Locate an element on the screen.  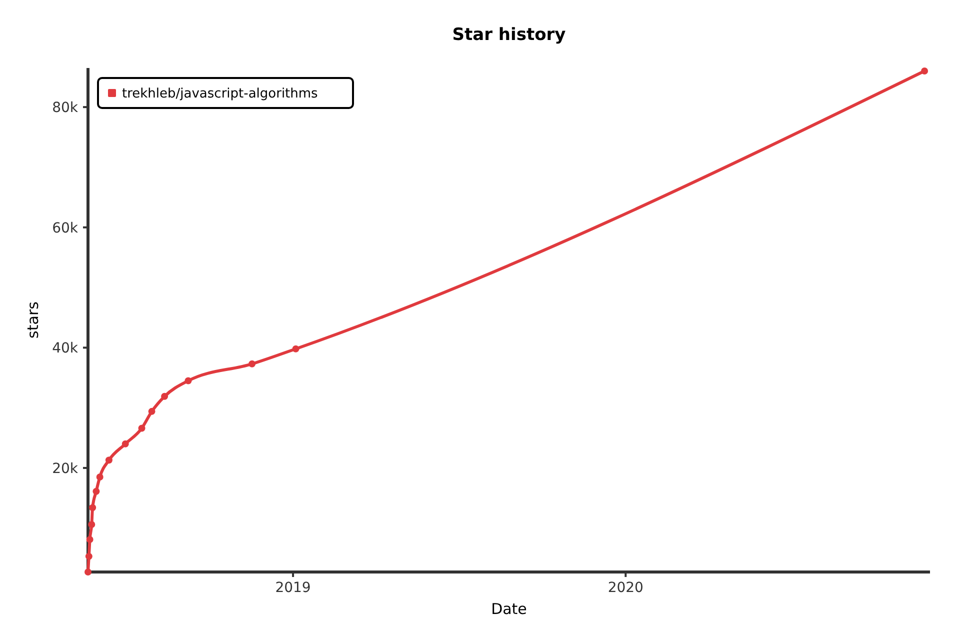
x-tick-label: 2020 is located at coordinates (626, 588).